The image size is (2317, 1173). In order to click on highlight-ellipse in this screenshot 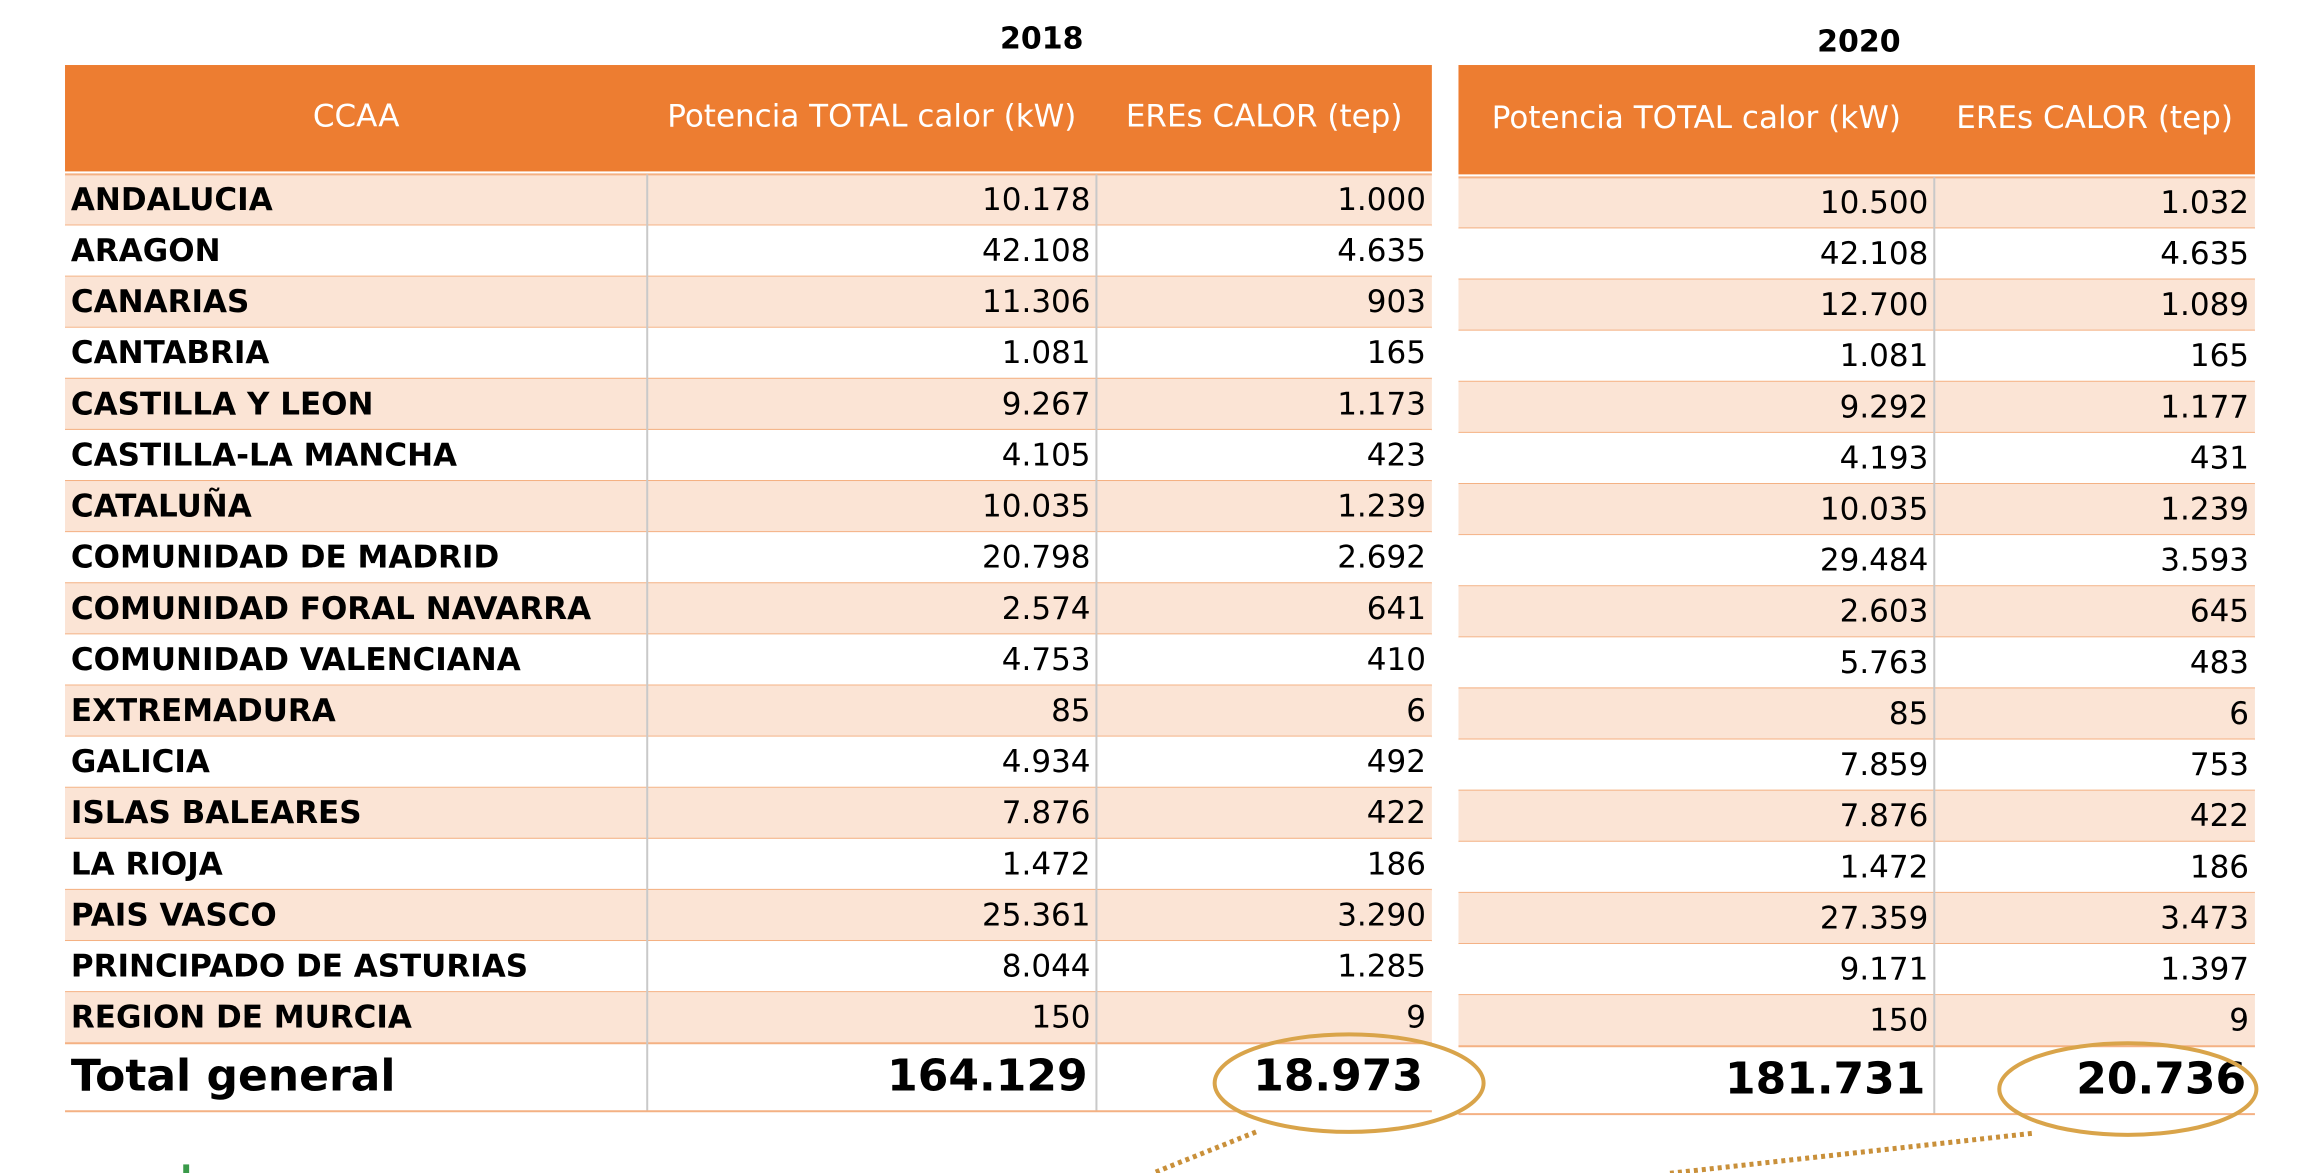, I will do `click(2128, 1089)`.